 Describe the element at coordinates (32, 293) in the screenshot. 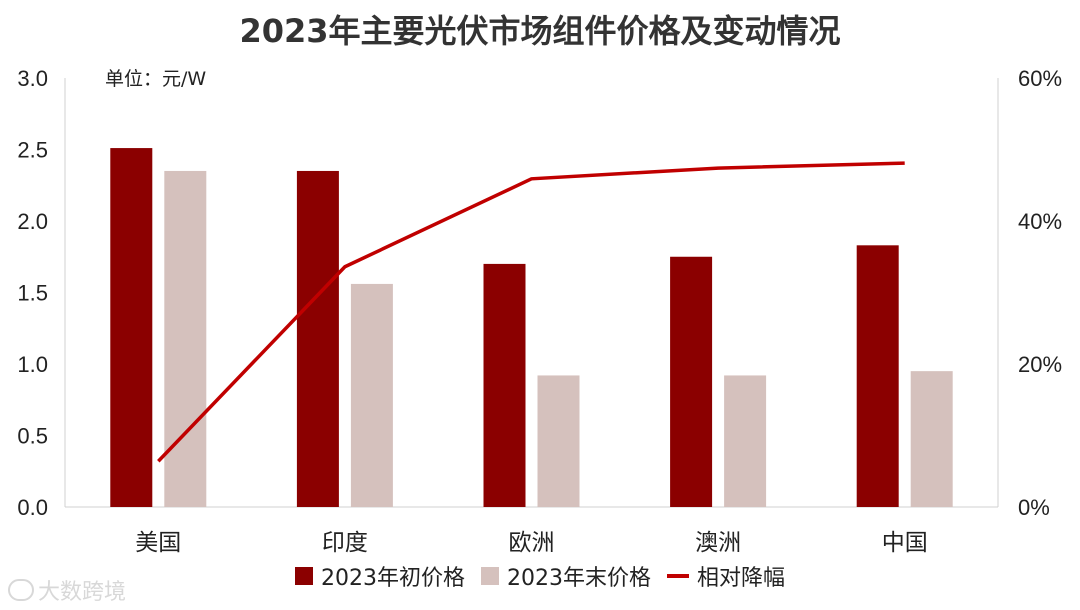

I see `y-left-tick-label: 1.5` at that location.